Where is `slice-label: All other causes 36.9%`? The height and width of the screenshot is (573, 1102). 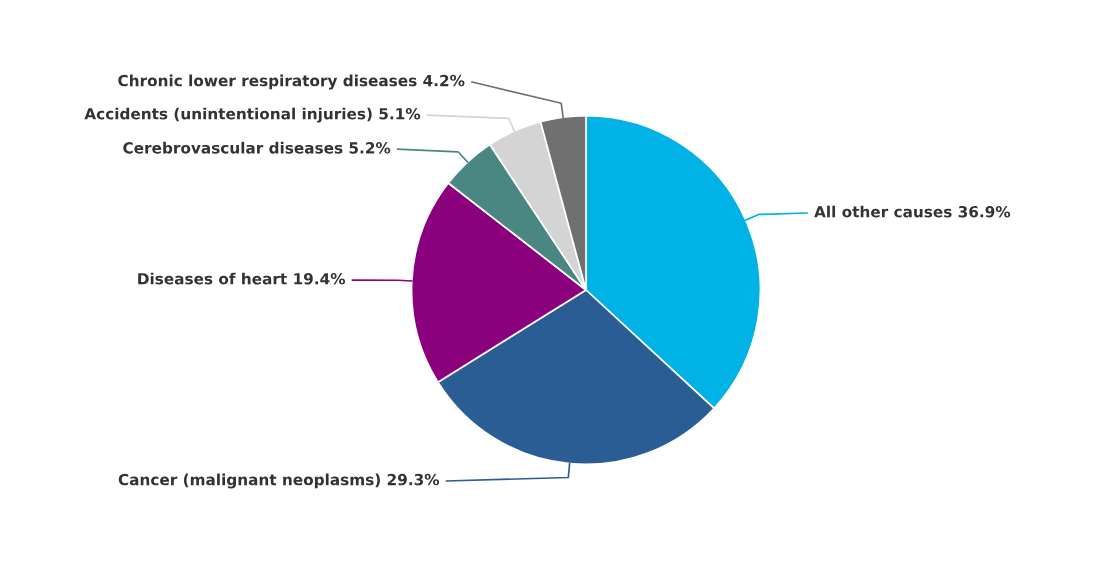 slice-label: All other causes 36.9% is located at coordinates (912, 211).